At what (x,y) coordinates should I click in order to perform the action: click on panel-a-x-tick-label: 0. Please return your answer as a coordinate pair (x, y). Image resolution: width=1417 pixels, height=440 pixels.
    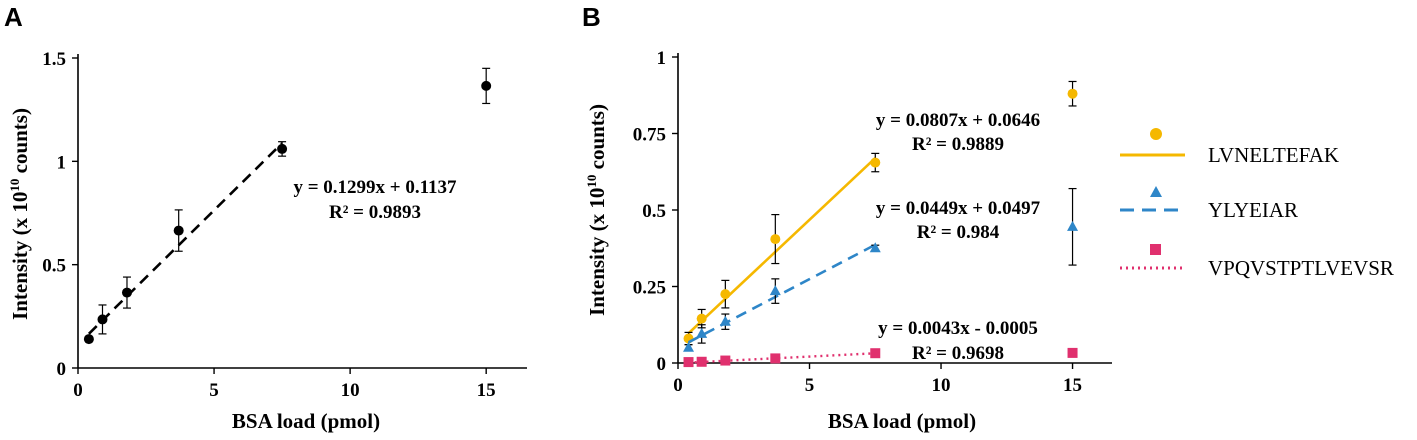
    Looking at the image, I should click on (78, 390).